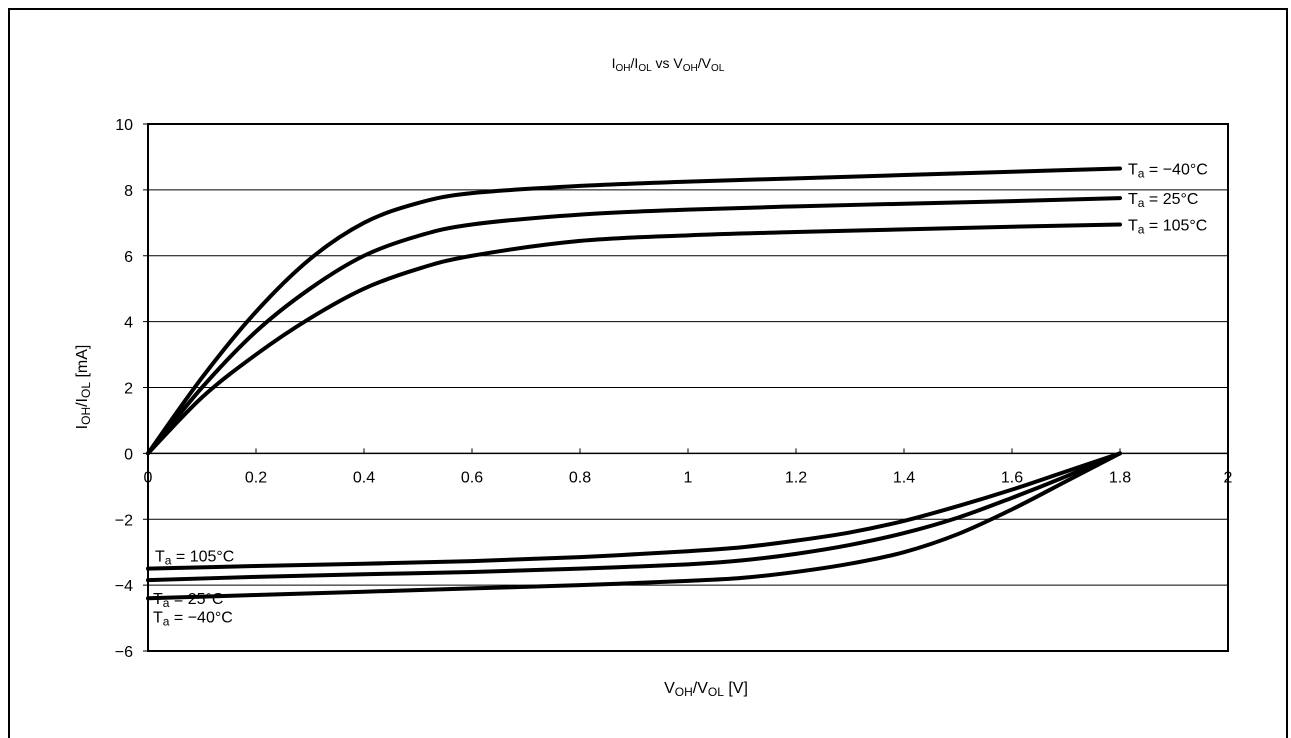 The height and width of the screenshot is (738, 1291). I want to click on y-tick-label: −2, so click(124, 520).